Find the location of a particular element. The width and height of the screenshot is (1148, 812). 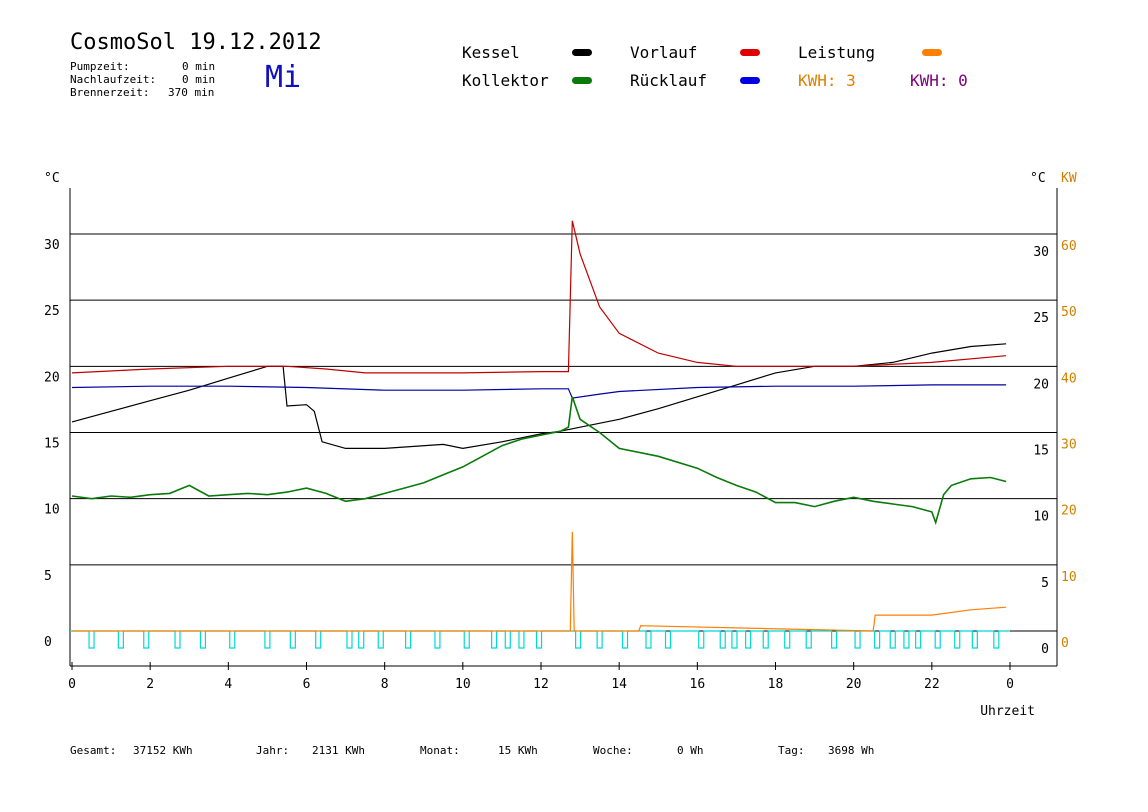

y-axis-unit-right: °C is located at coordinates (1038, 178).